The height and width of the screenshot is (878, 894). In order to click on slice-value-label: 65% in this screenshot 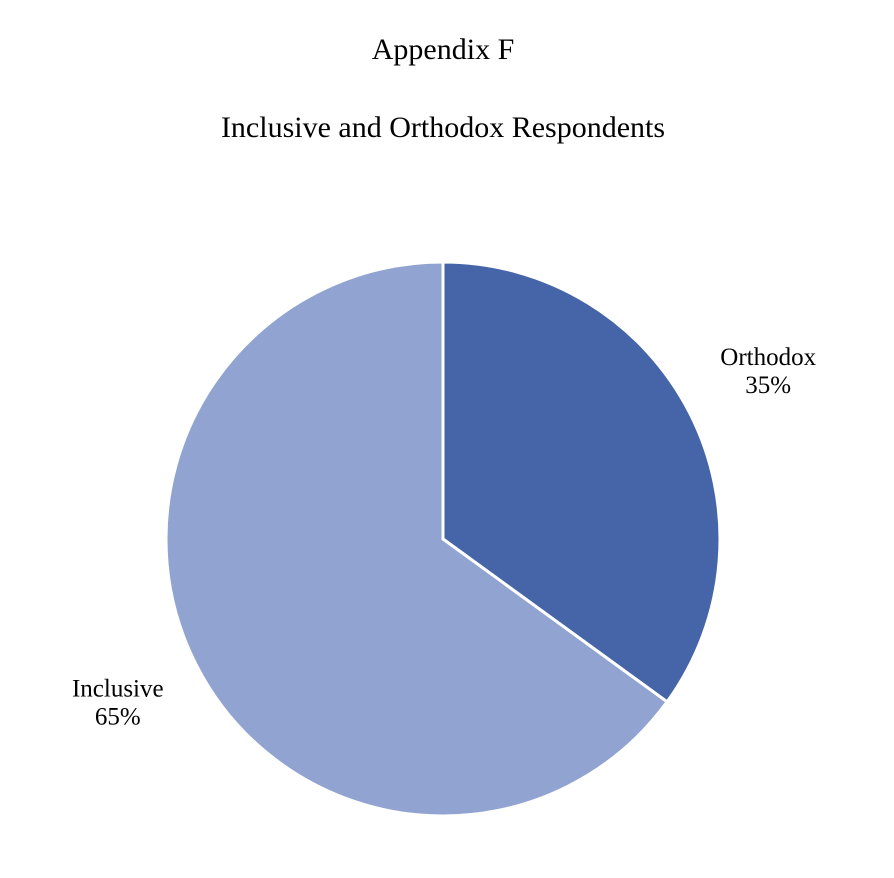, I will do `click(118, 716)`.